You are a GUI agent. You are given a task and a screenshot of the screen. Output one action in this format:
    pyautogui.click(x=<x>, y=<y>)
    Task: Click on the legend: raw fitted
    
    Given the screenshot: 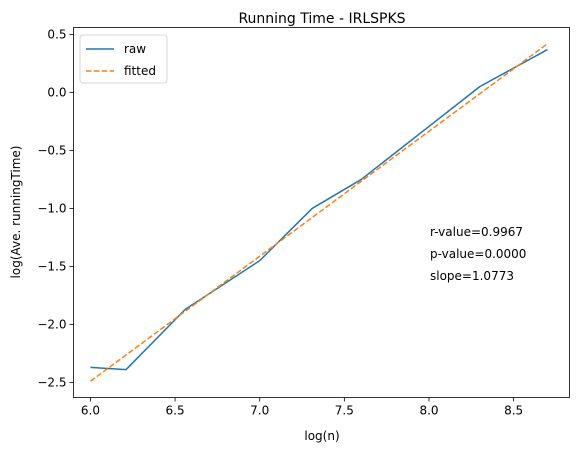 What is the action you would take?
    pyautogui.click(x=123, y=59)
    